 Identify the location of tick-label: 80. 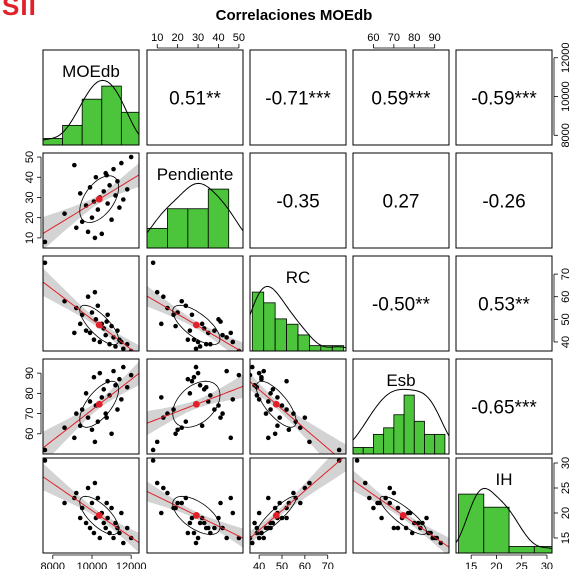
(30, 393).